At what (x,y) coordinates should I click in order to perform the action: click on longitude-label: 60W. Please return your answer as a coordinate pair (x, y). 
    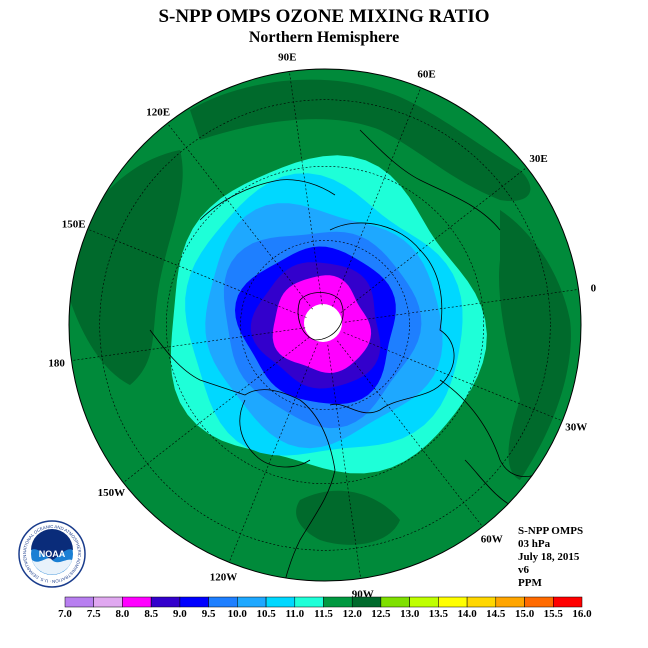
    Looking at the image, I should click on (492, 540).